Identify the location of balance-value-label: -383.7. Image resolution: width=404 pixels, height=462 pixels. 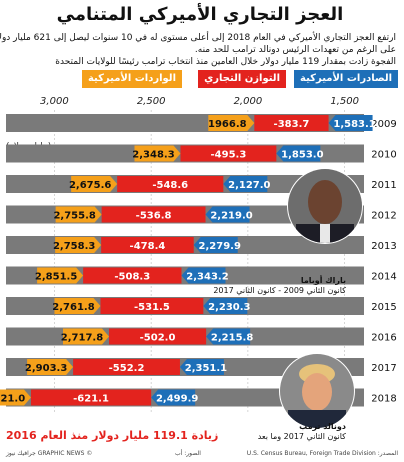
(292, 124).